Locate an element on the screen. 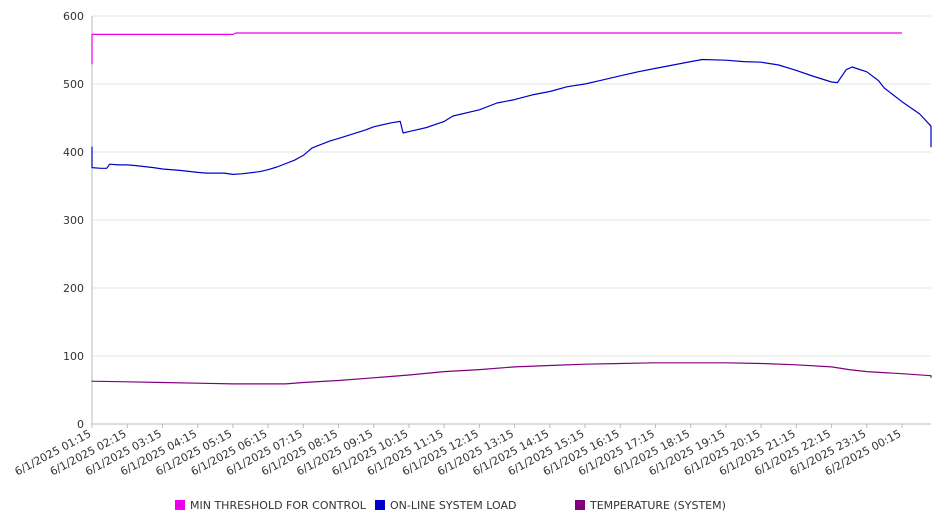  y-tick-label: 300 is located at coordinates (73, 220).